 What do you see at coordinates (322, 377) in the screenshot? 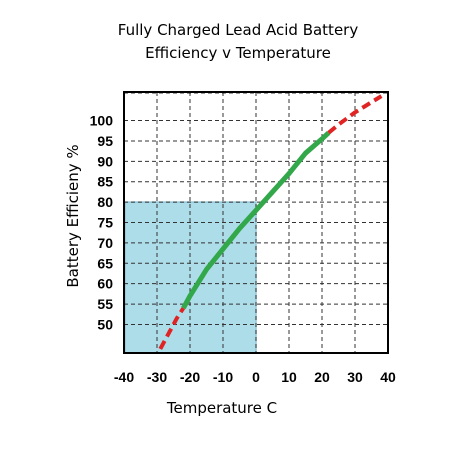
I see `x-tick-label: 20` at bounding box center [322, 377].